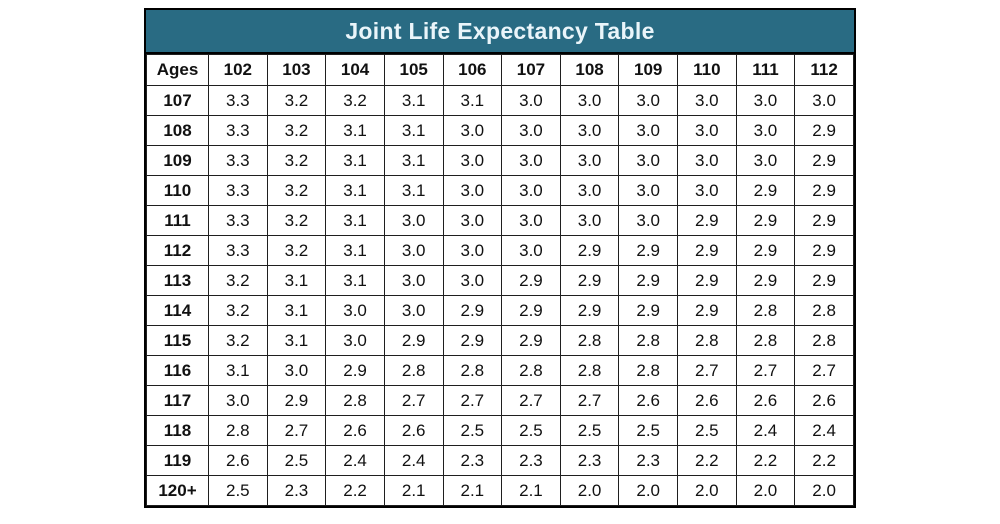 This screenshot has height=524, width=1000. What do you see at coordinates (177, 190) in the screenshot?
I see `row-header-age: 110` at bounding box center [177, 190].